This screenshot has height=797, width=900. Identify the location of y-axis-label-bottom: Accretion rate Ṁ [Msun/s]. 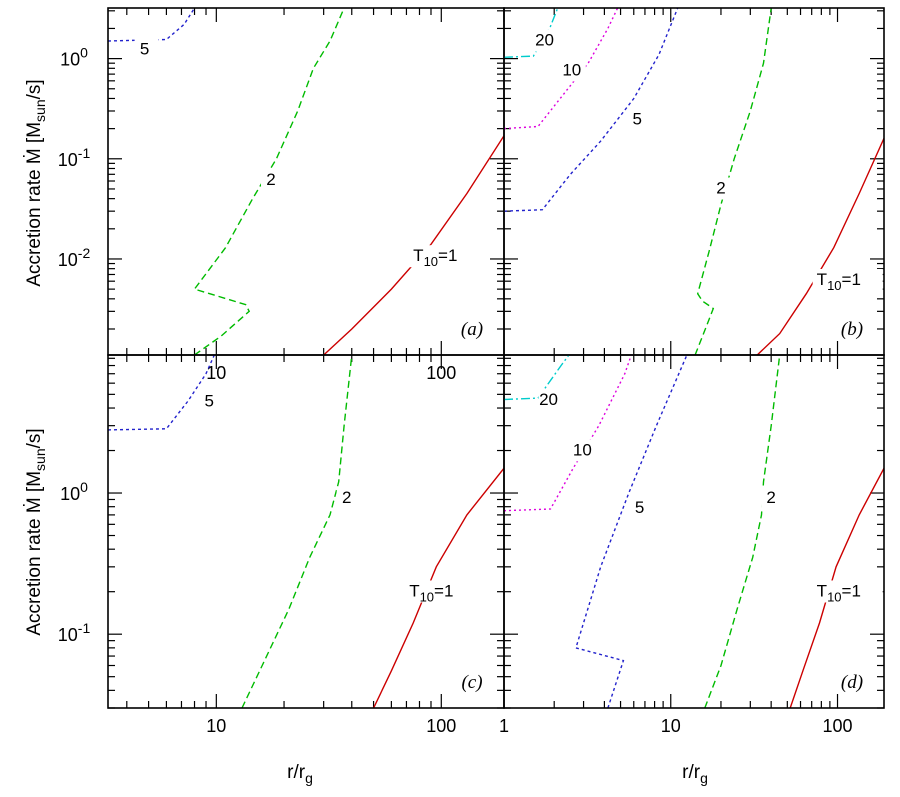
(36, 531).